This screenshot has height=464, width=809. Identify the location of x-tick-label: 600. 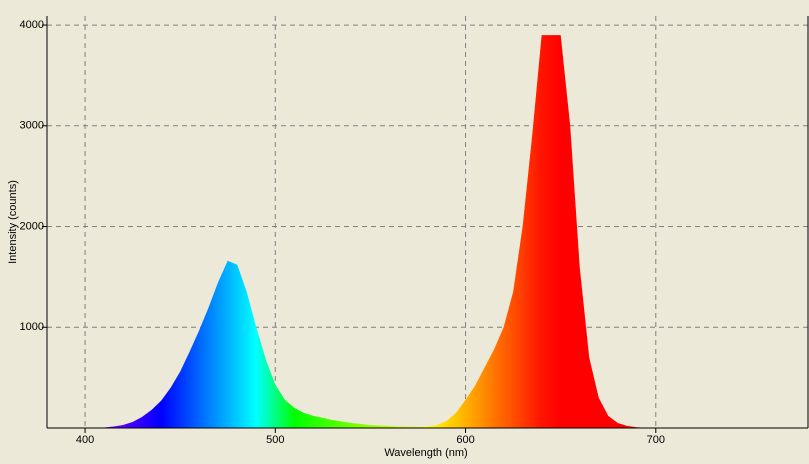
(465, 440).